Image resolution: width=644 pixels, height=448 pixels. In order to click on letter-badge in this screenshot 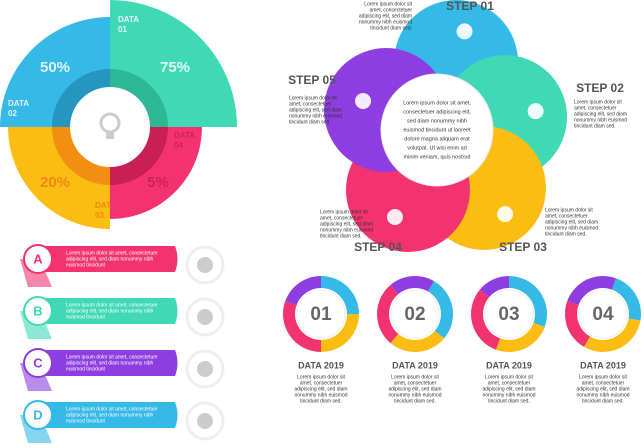, I will do `click(38, 363)`.